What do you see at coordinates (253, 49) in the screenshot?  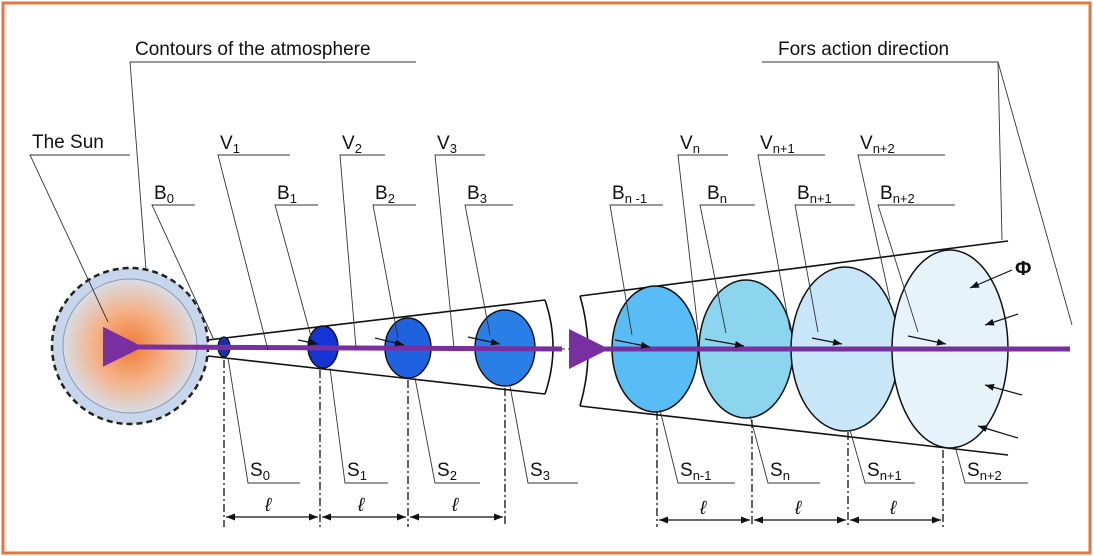 I see `atmosphere-label: Contours of the atmosphere` at bounding box center [253, 49].